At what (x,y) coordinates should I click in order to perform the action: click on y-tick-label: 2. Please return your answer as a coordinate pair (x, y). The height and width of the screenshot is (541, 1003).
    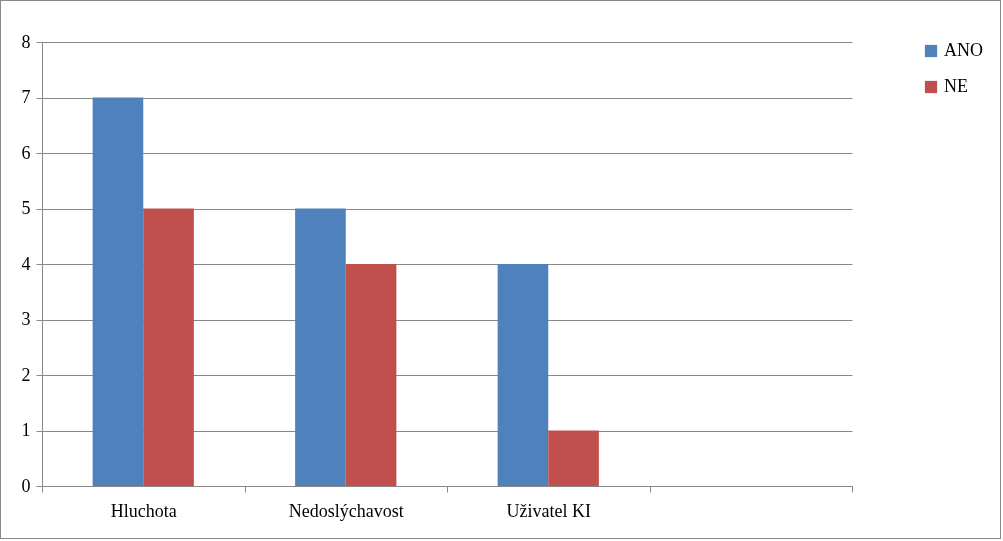
    Looking at the image, I should click on (26, 374).